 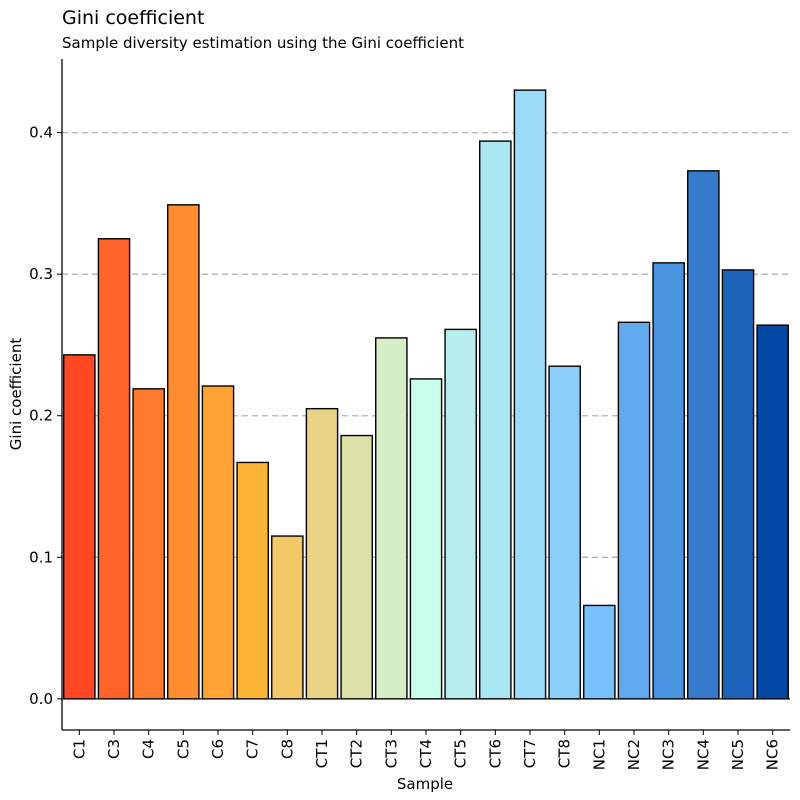 I want to click on x-tick-label-nc5: NC5, so click(x=738, y=754).